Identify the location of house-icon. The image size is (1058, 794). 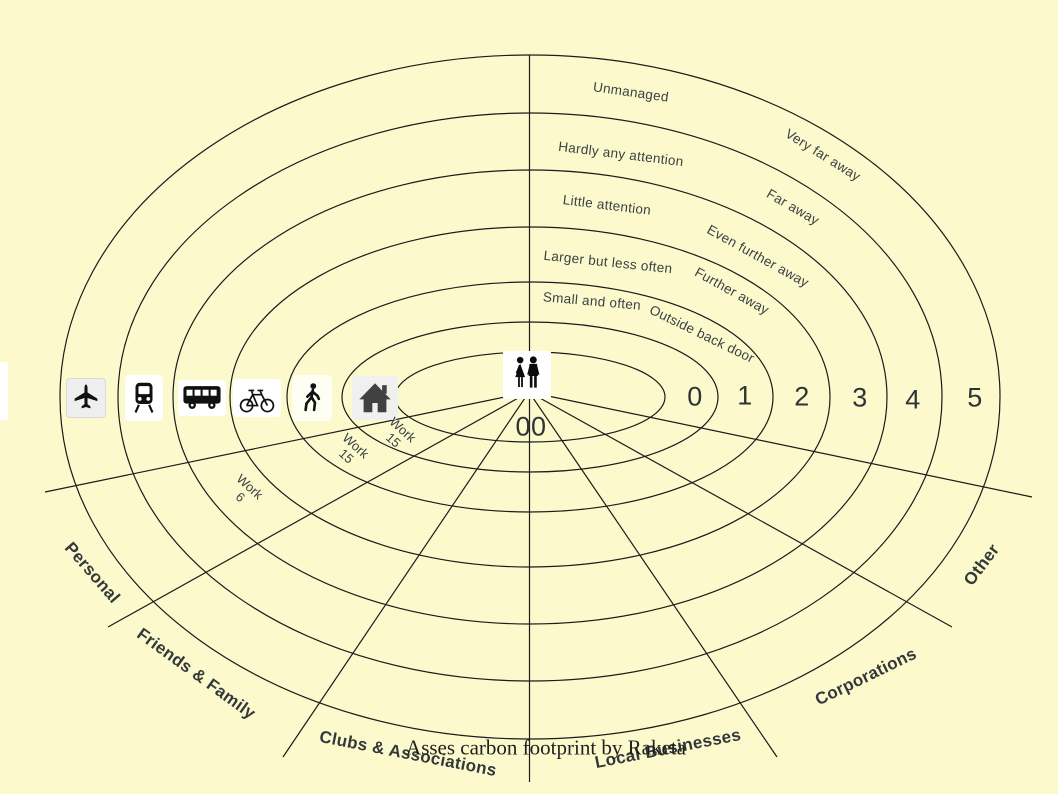
(375, 398).